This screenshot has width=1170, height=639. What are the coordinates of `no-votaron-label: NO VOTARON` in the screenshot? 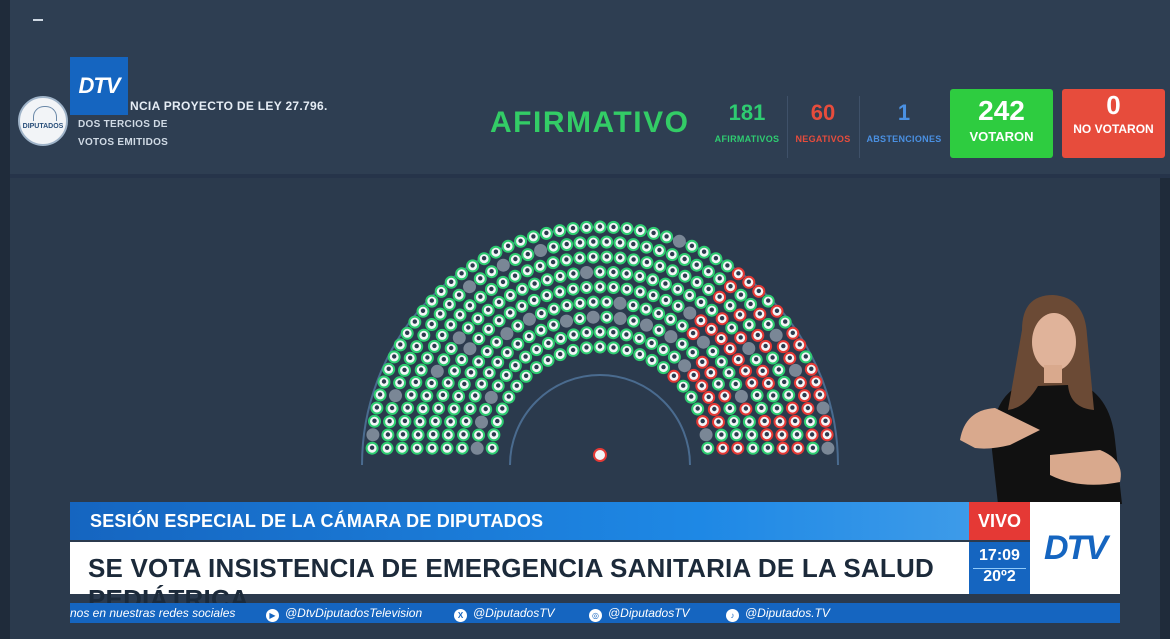 It's located at (1113, 129).